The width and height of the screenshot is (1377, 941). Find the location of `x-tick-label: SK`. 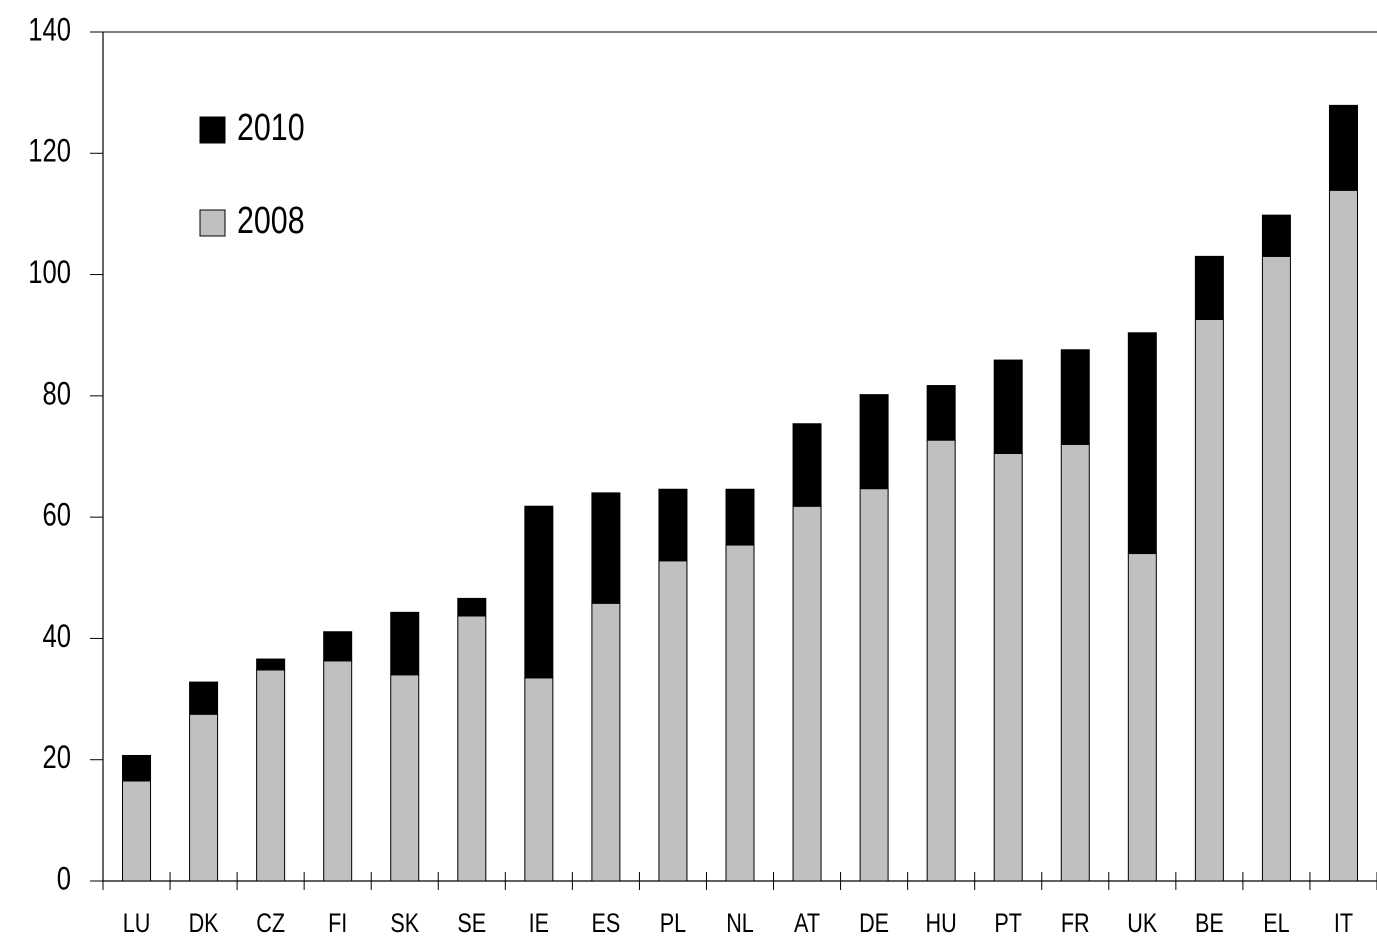

x-tick-label: SK is located at coordinates (404, 924).